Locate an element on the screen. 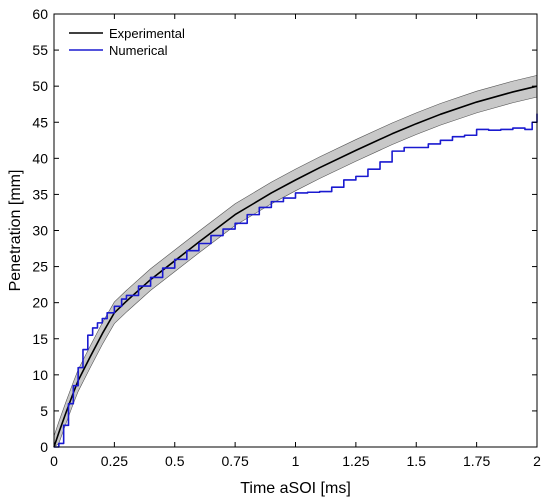 Image resolution: width=550 pixels, height=500 pixels. x-tick-label: 2 is located at coordinates (537, 461).